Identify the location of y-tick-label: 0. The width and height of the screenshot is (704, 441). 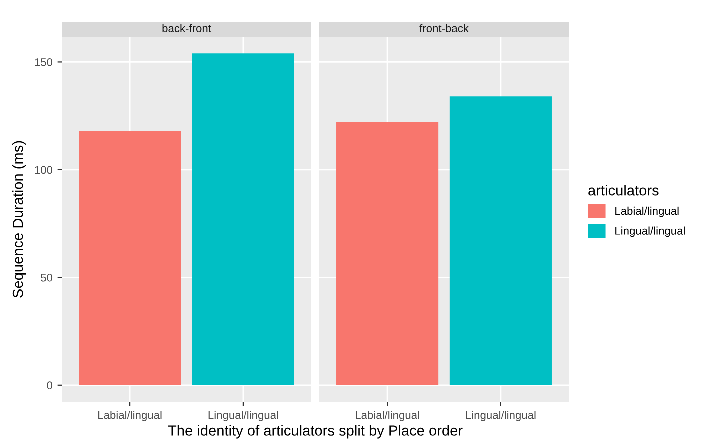
(50, 386).